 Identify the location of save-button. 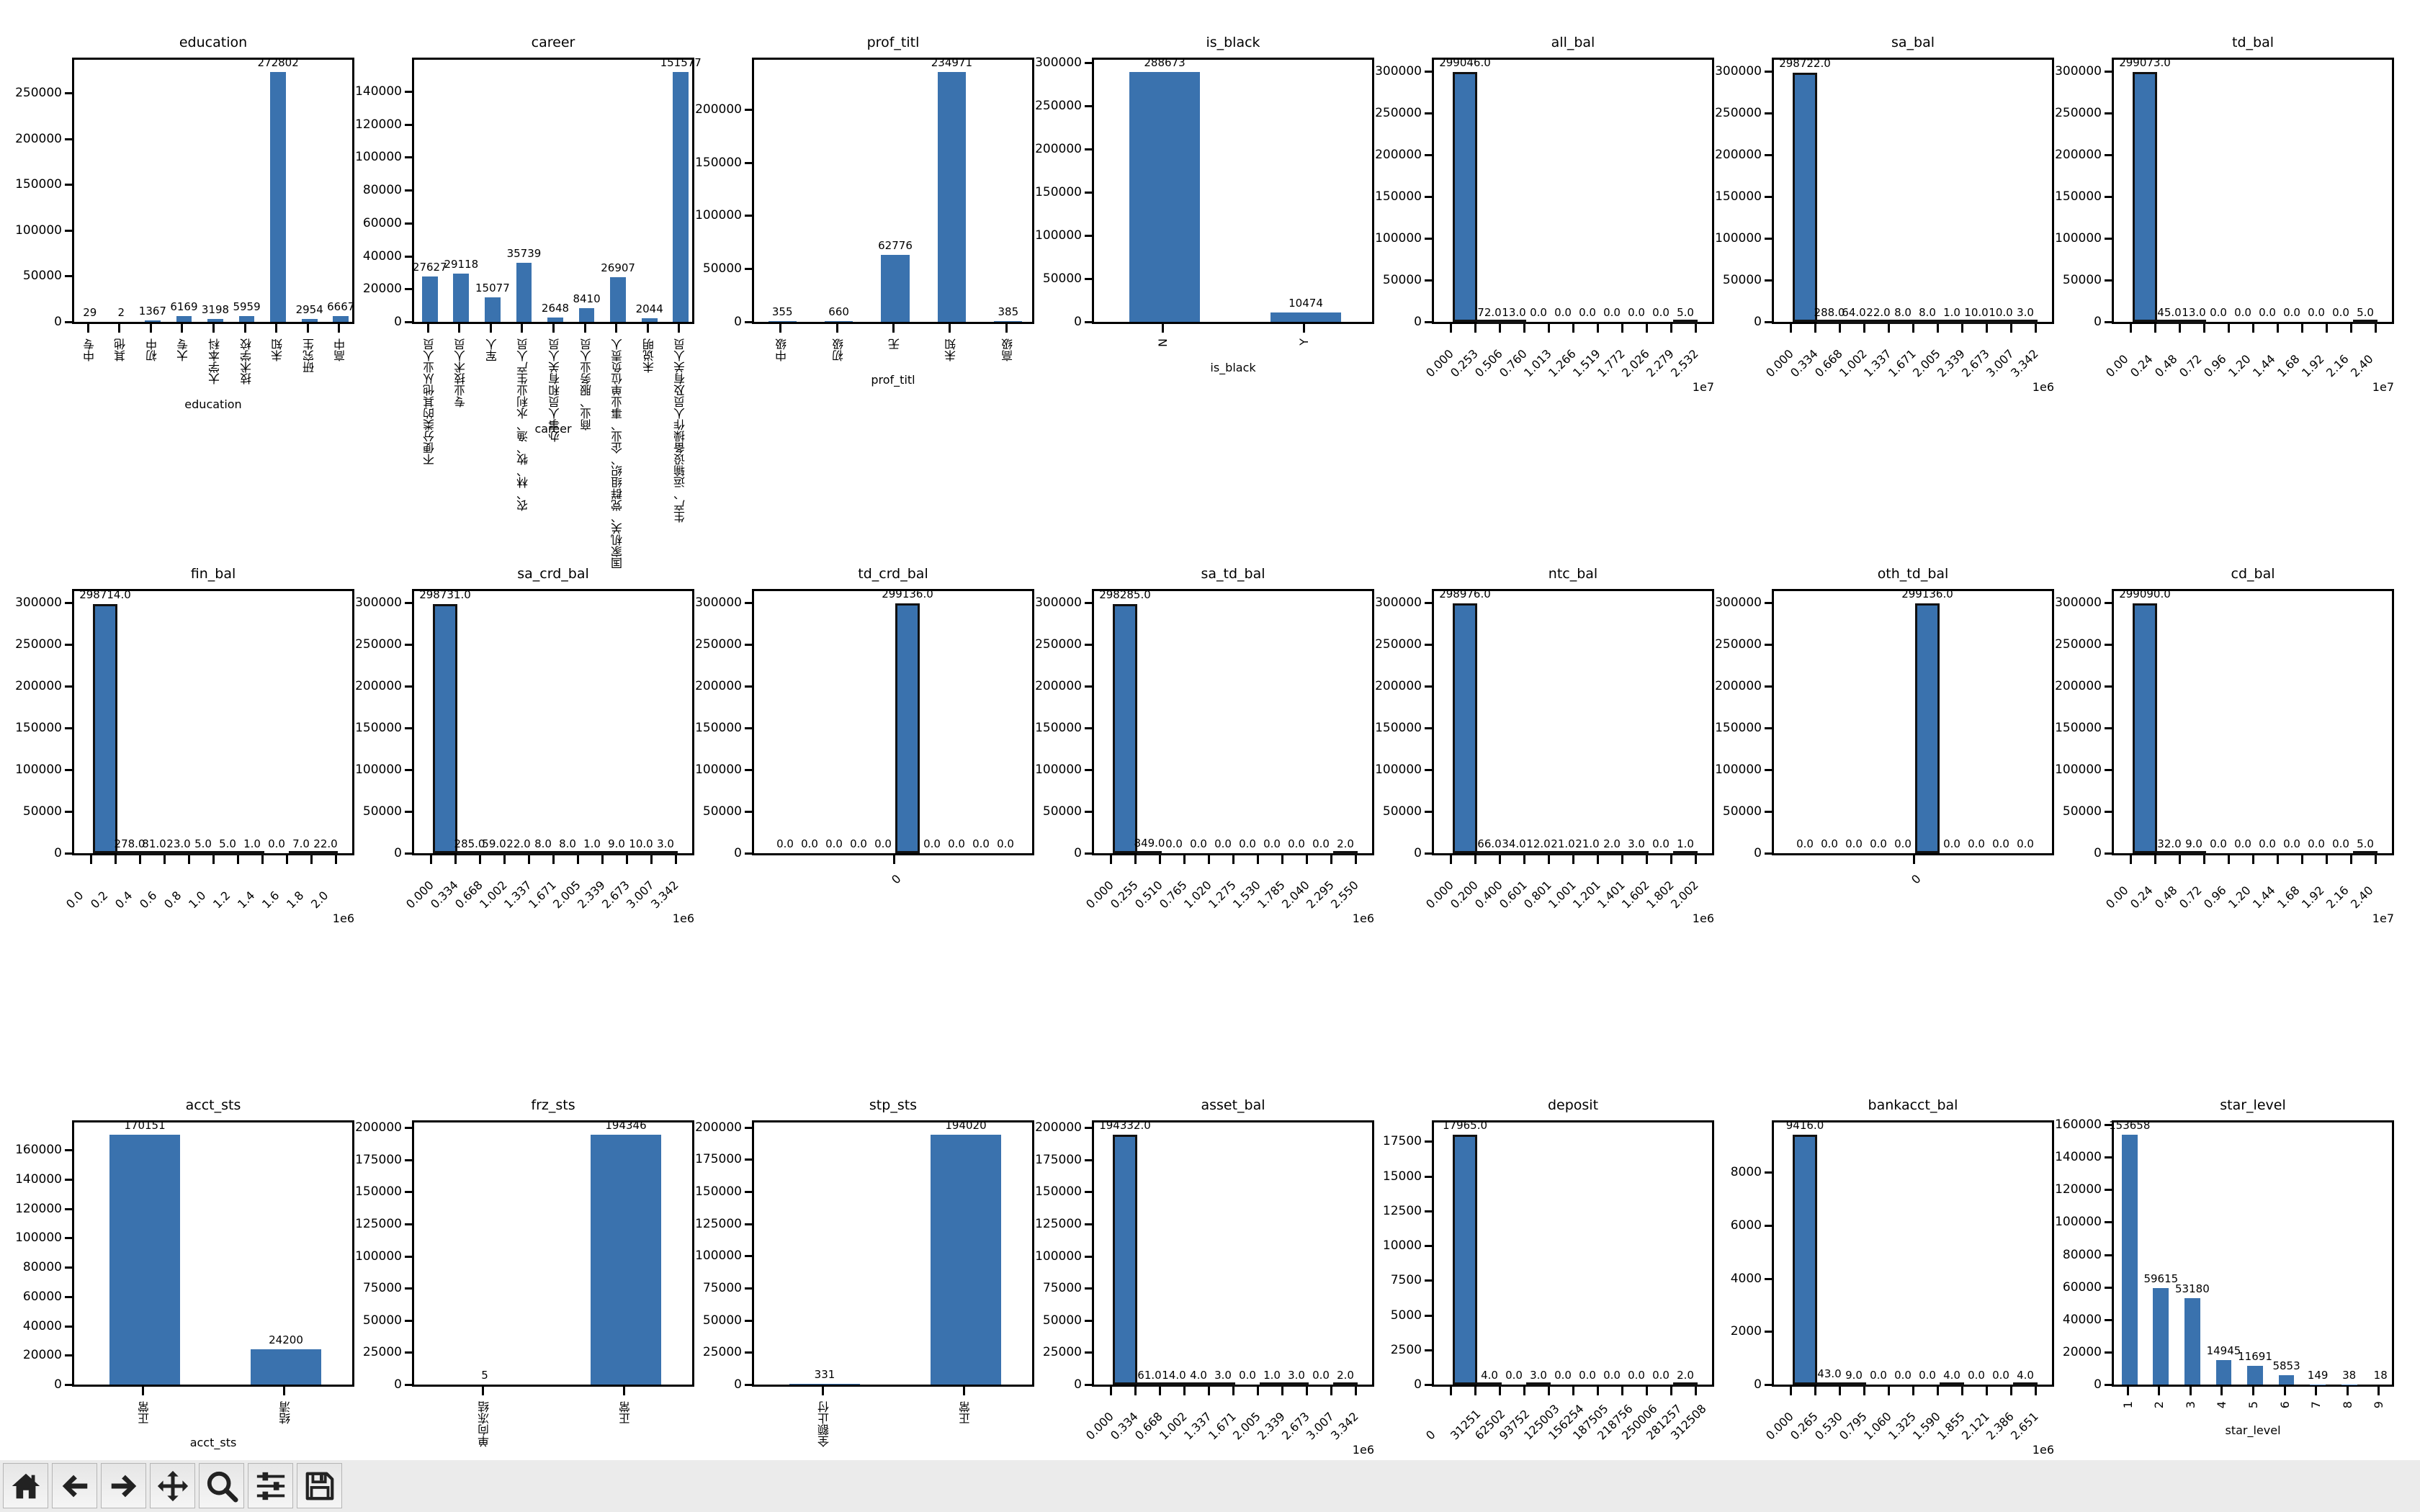
(319, 1485).